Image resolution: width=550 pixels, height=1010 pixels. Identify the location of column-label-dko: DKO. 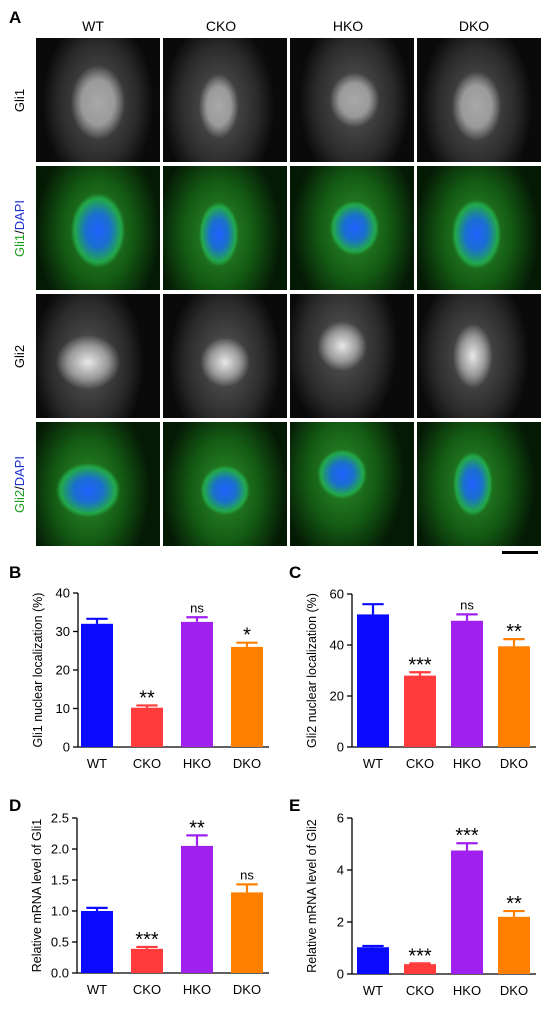
(474, 26).